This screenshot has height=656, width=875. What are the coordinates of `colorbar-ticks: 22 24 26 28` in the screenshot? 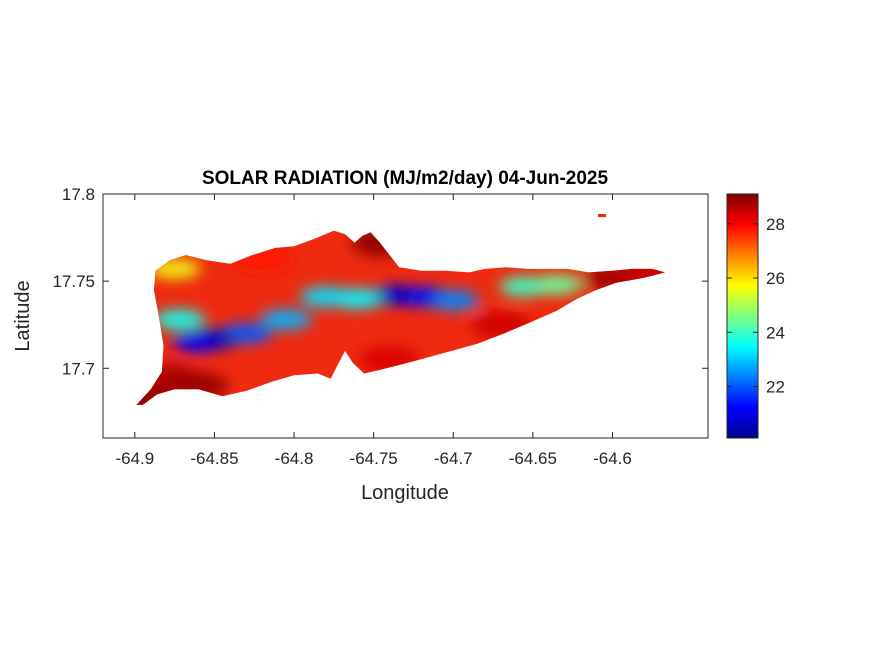 It's located at (756, 305).